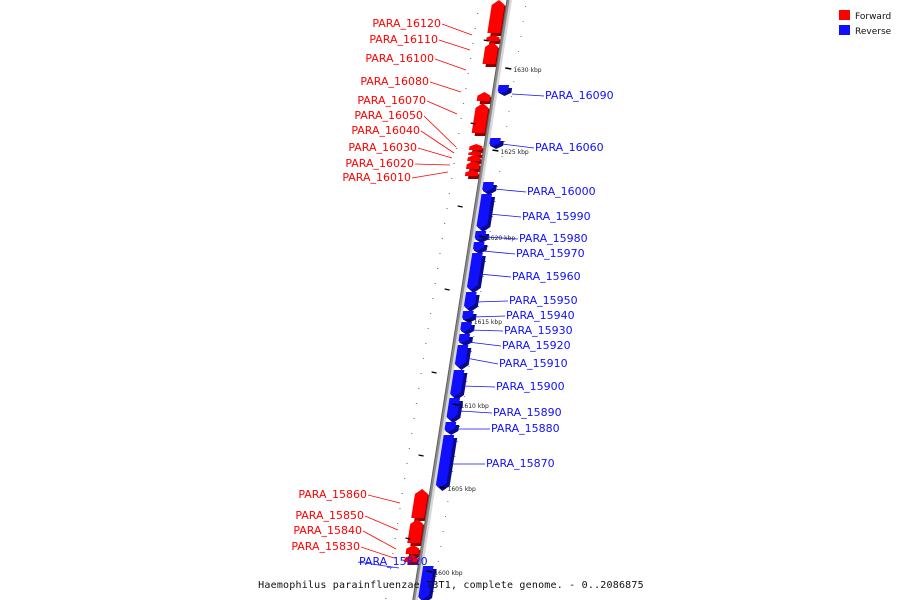  I want to click on scale-tick-label: 1600 kbp, so click(448, 573).